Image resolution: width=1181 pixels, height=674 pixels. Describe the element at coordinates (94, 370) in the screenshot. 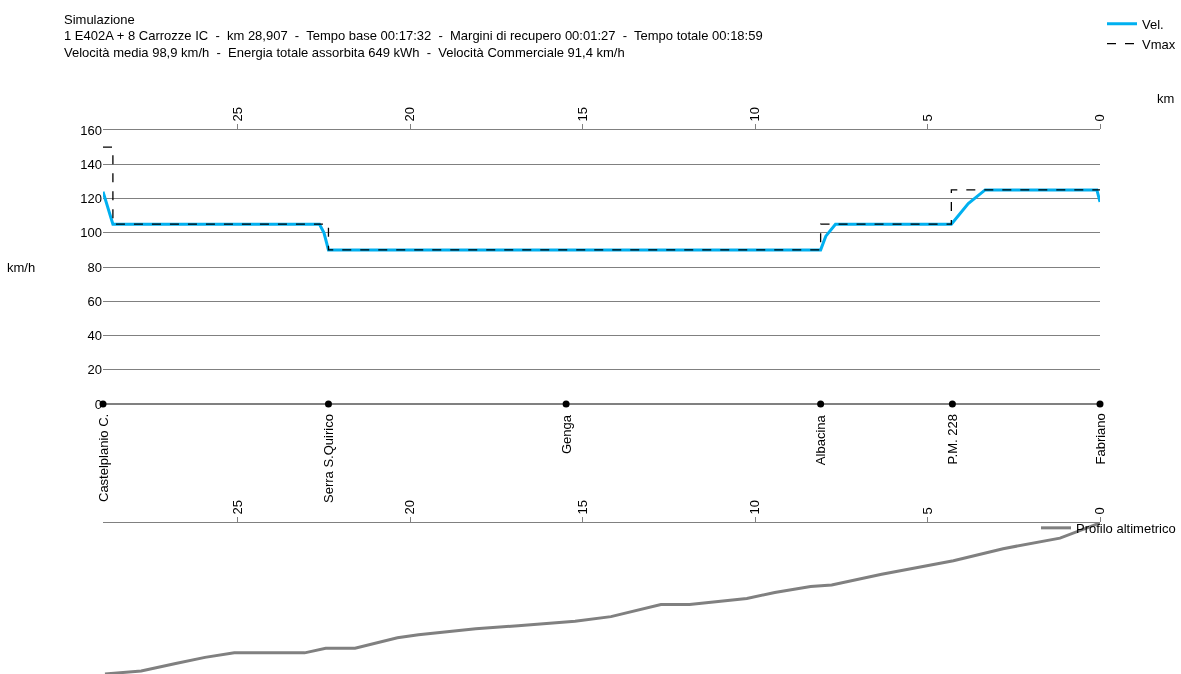

I see `y-tick-label: 20` at that location.